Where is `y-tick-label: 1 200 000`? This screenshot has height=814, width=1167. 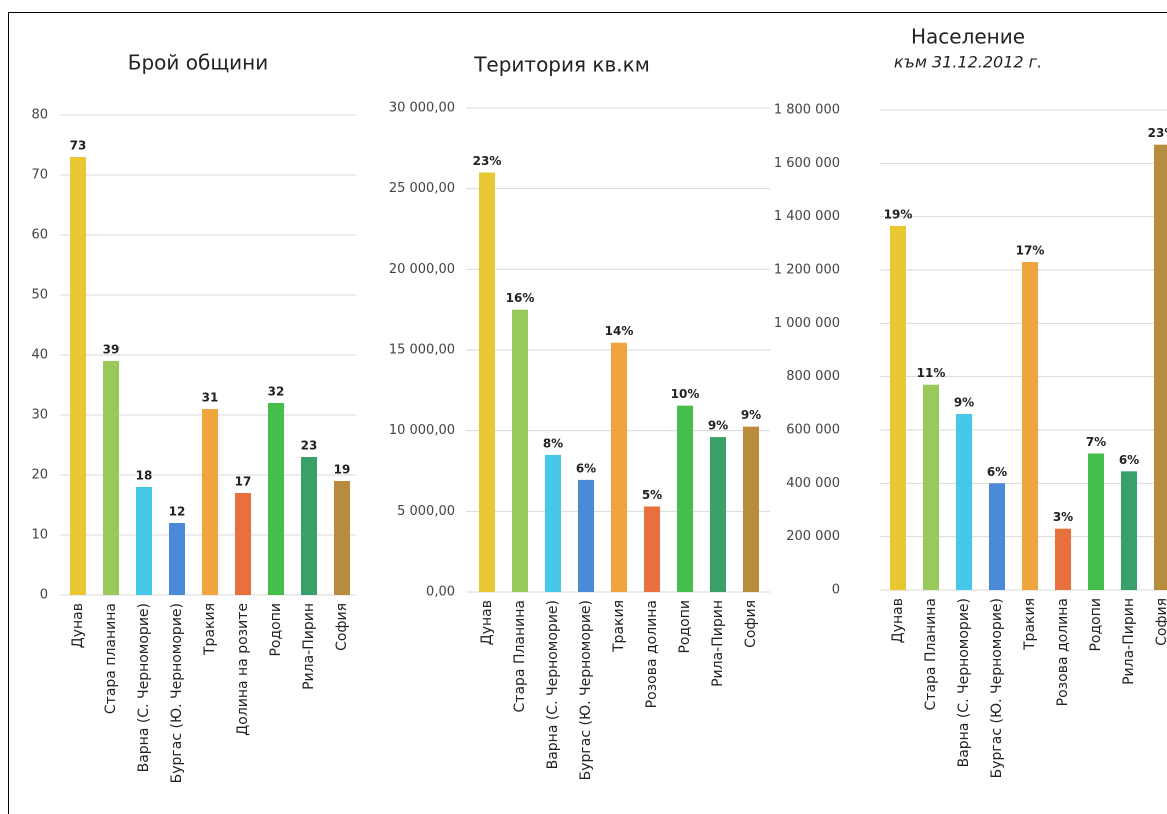
y-tick-label: 1 200 000 is located at coordinates (807, 270).